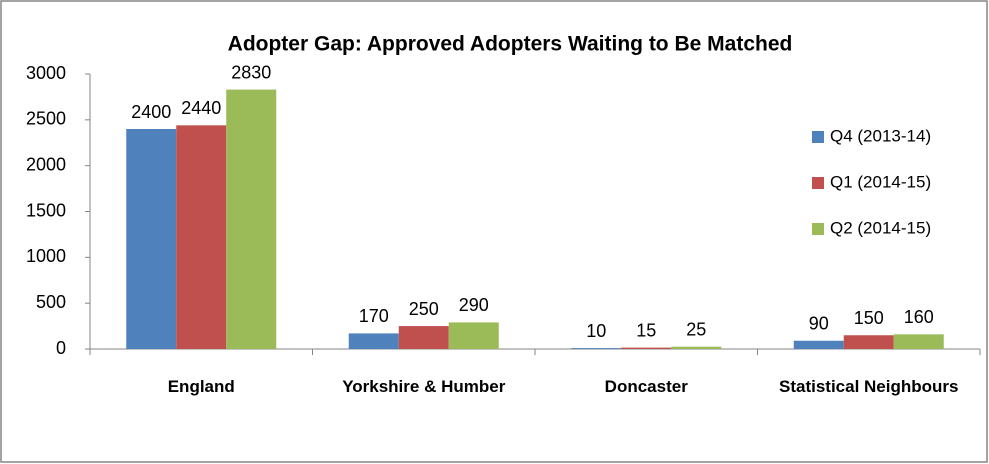  Describe the element at coordinates (151, 112) in the screenshot. I see `data-label: 2400` at that location.